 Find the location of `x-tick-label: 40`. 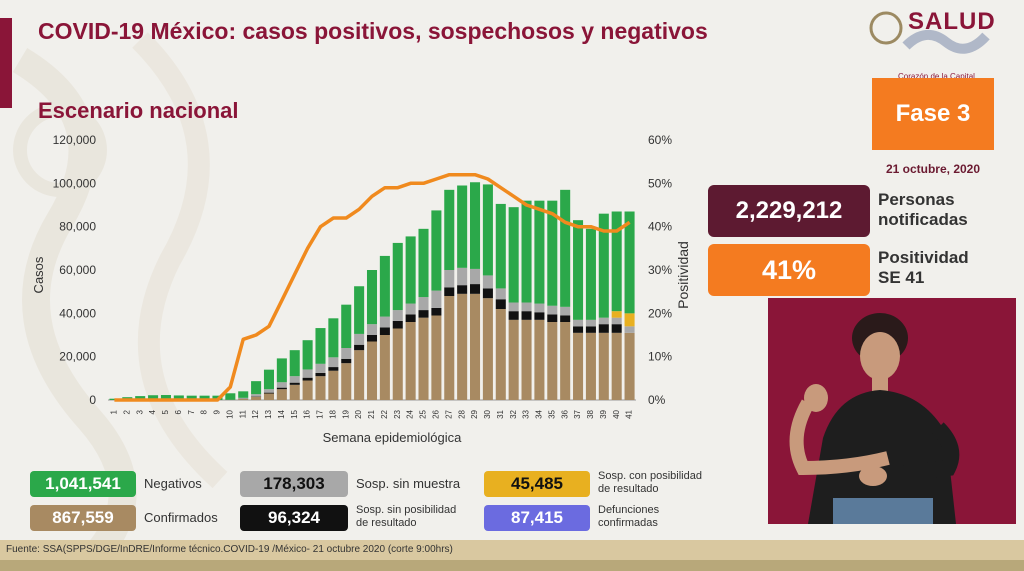

x-tick-label: 40 is located at coordinates (616, 413).